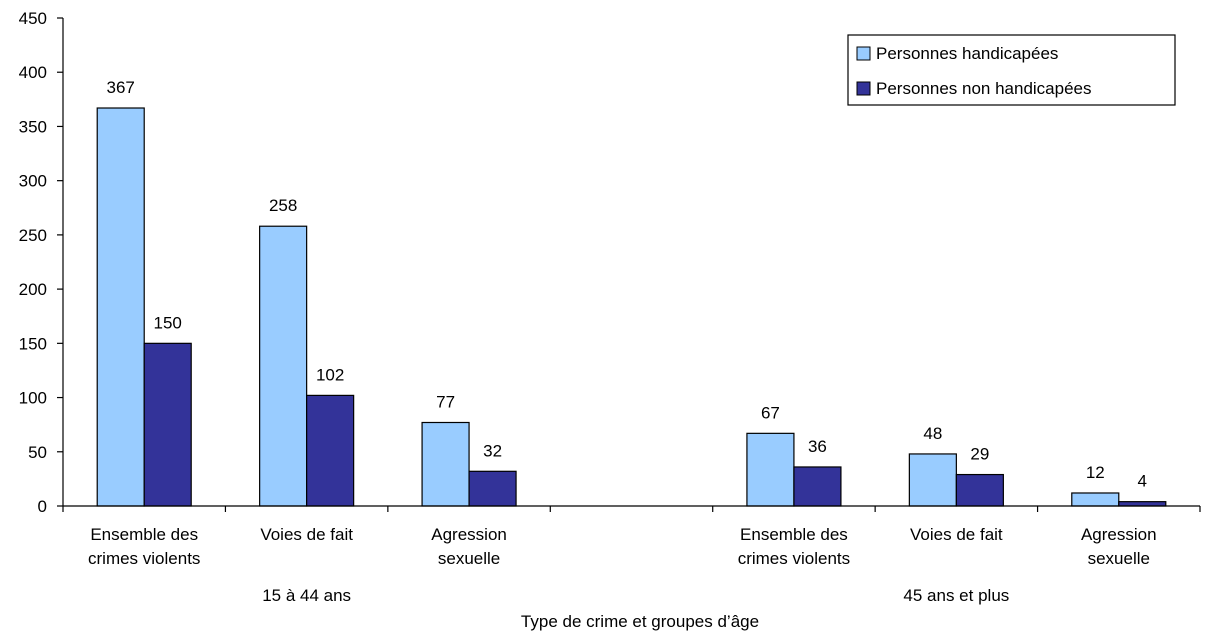  I want to click on x-axis-title: Type de crime et groupes d’âge, so click(640, 621).